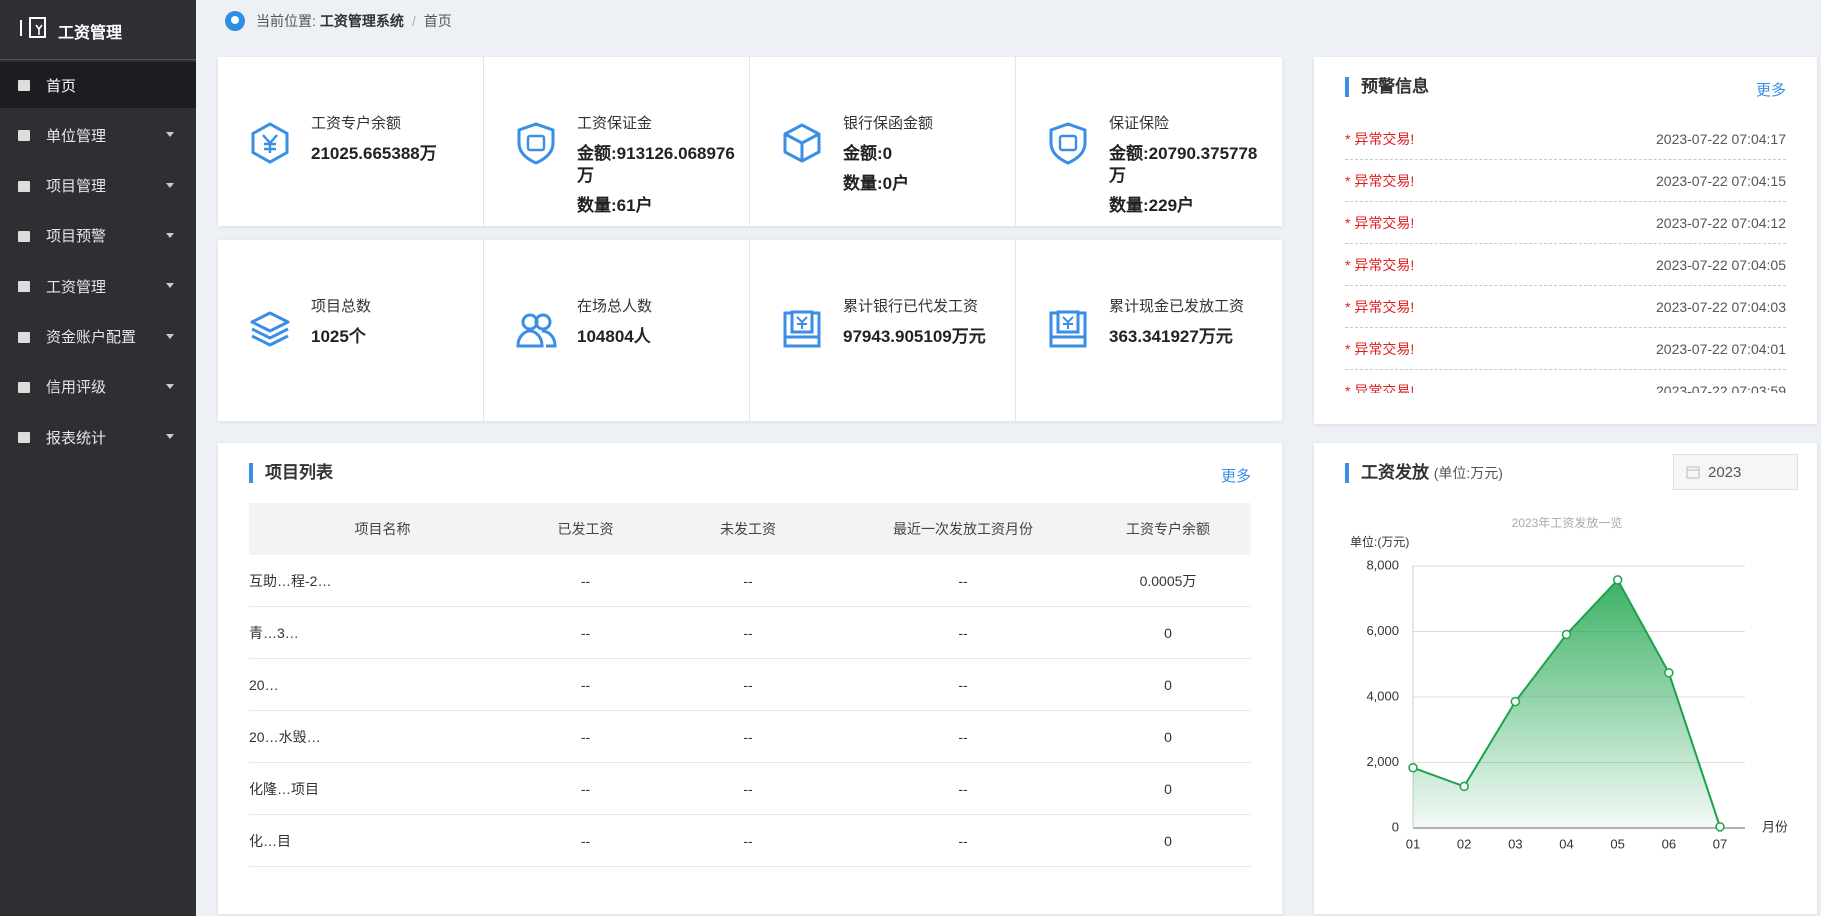  What do you see at coordinates (585, 529) in the screenshot?
I see `column-header: 已发工资` at bounding box center [585, 529].